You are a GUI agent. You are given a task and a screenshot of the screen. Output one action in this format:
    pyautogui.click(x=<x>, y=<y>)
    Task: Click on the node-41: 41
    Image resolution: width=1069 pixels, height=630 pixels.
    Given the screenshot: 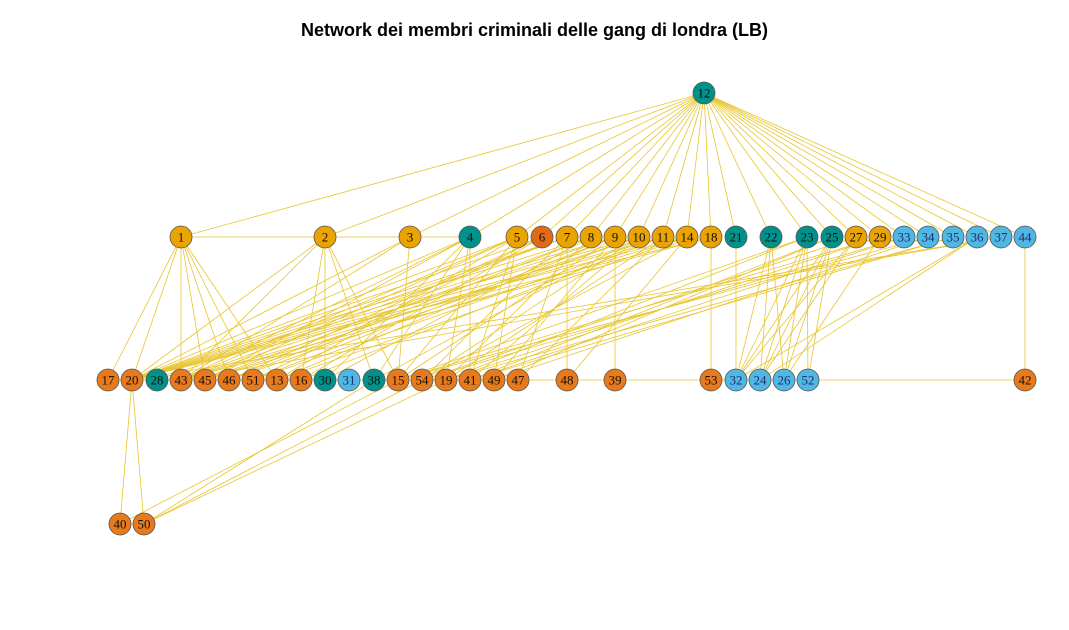 What is the action you would take?
    pyautogui.click(x=470, y=380)
    